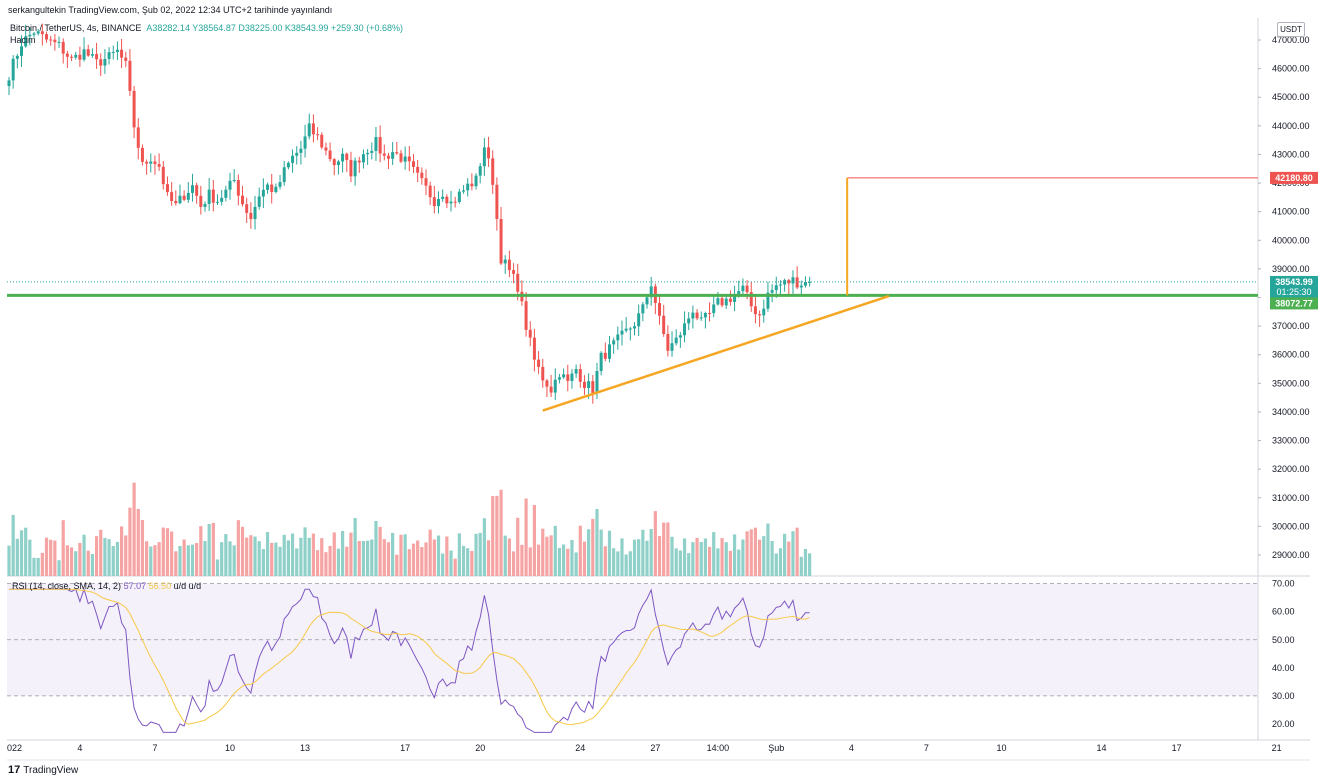  What do you see at coordinates (67, 586) in the screenshot?
I see `rsi-label: RSI (14, close, SMA, 14, 2)` at bounding box center [67, 586].